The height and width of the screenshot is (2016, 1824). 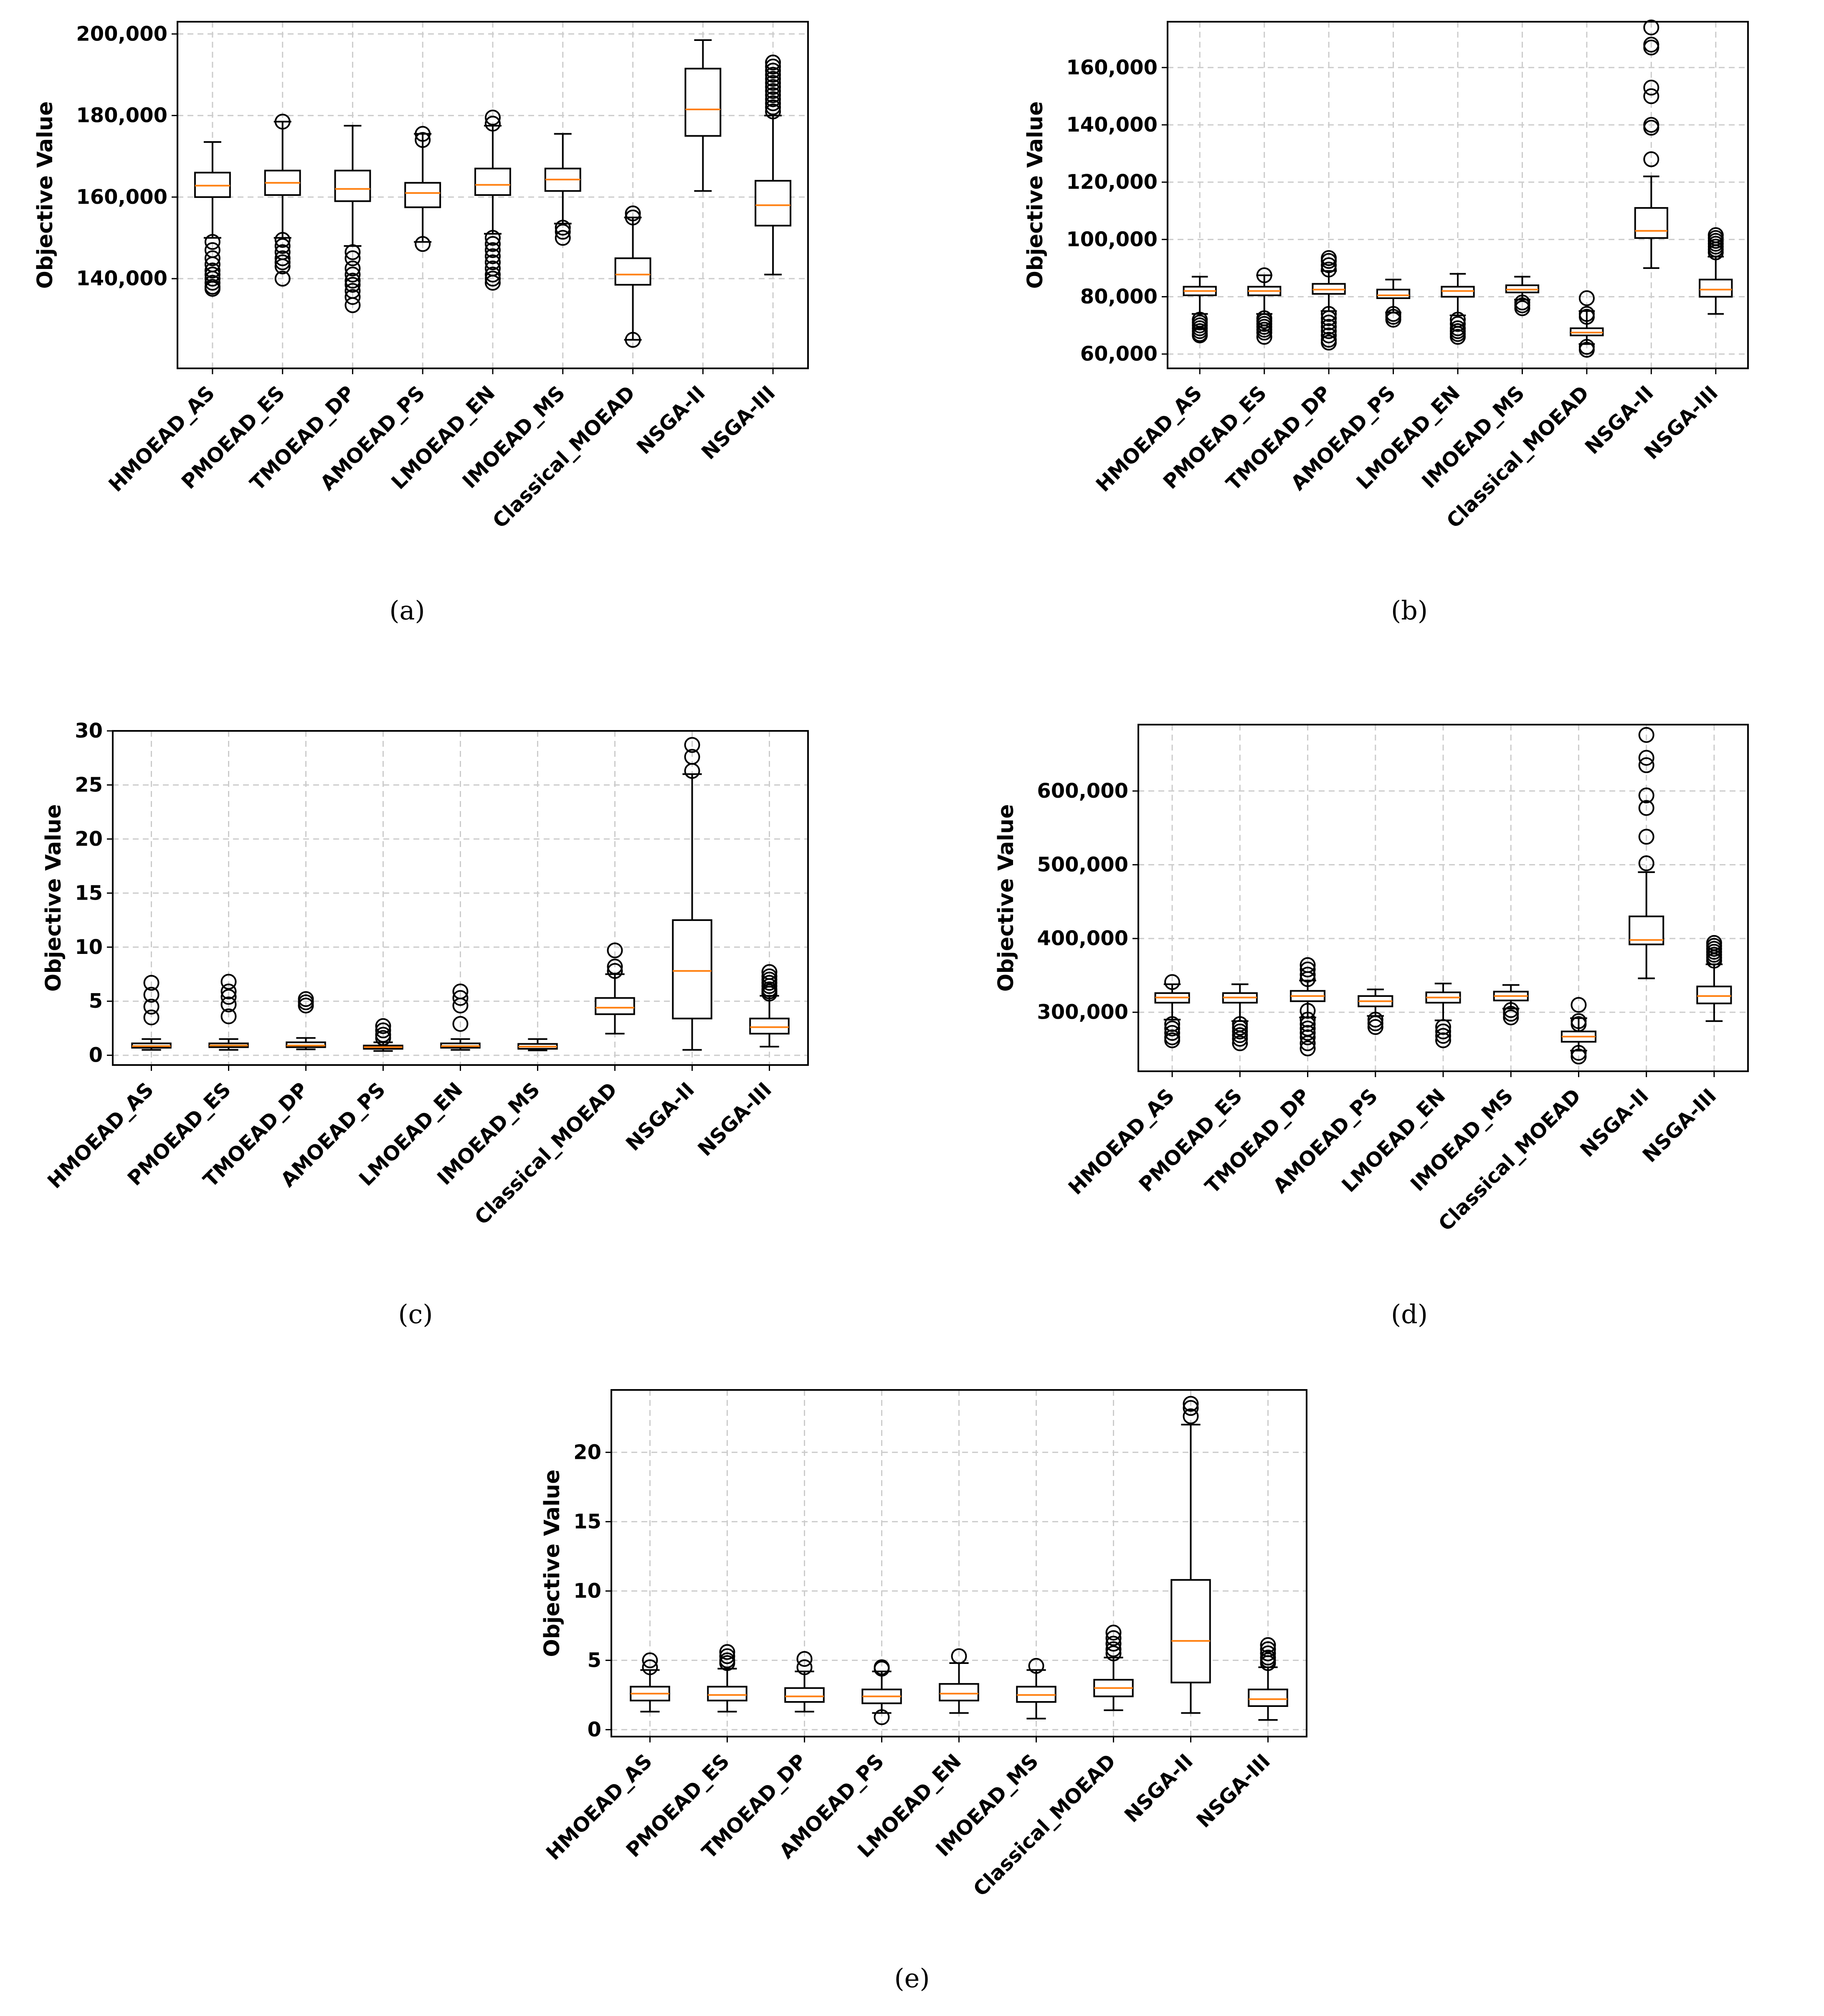 What do you see at coordinates (1082, 865) in the screenshot?
I see `y-tick-label: 500,000` at bounding box center [1082, 865].